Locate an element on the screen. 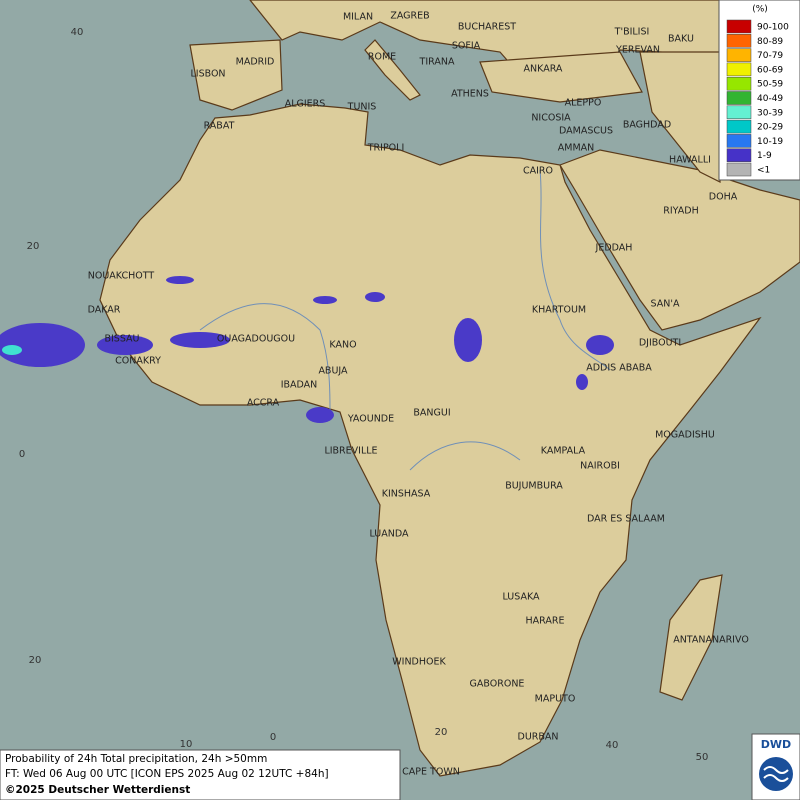  city-label: BANGUI is located at coordinates (431, 413).